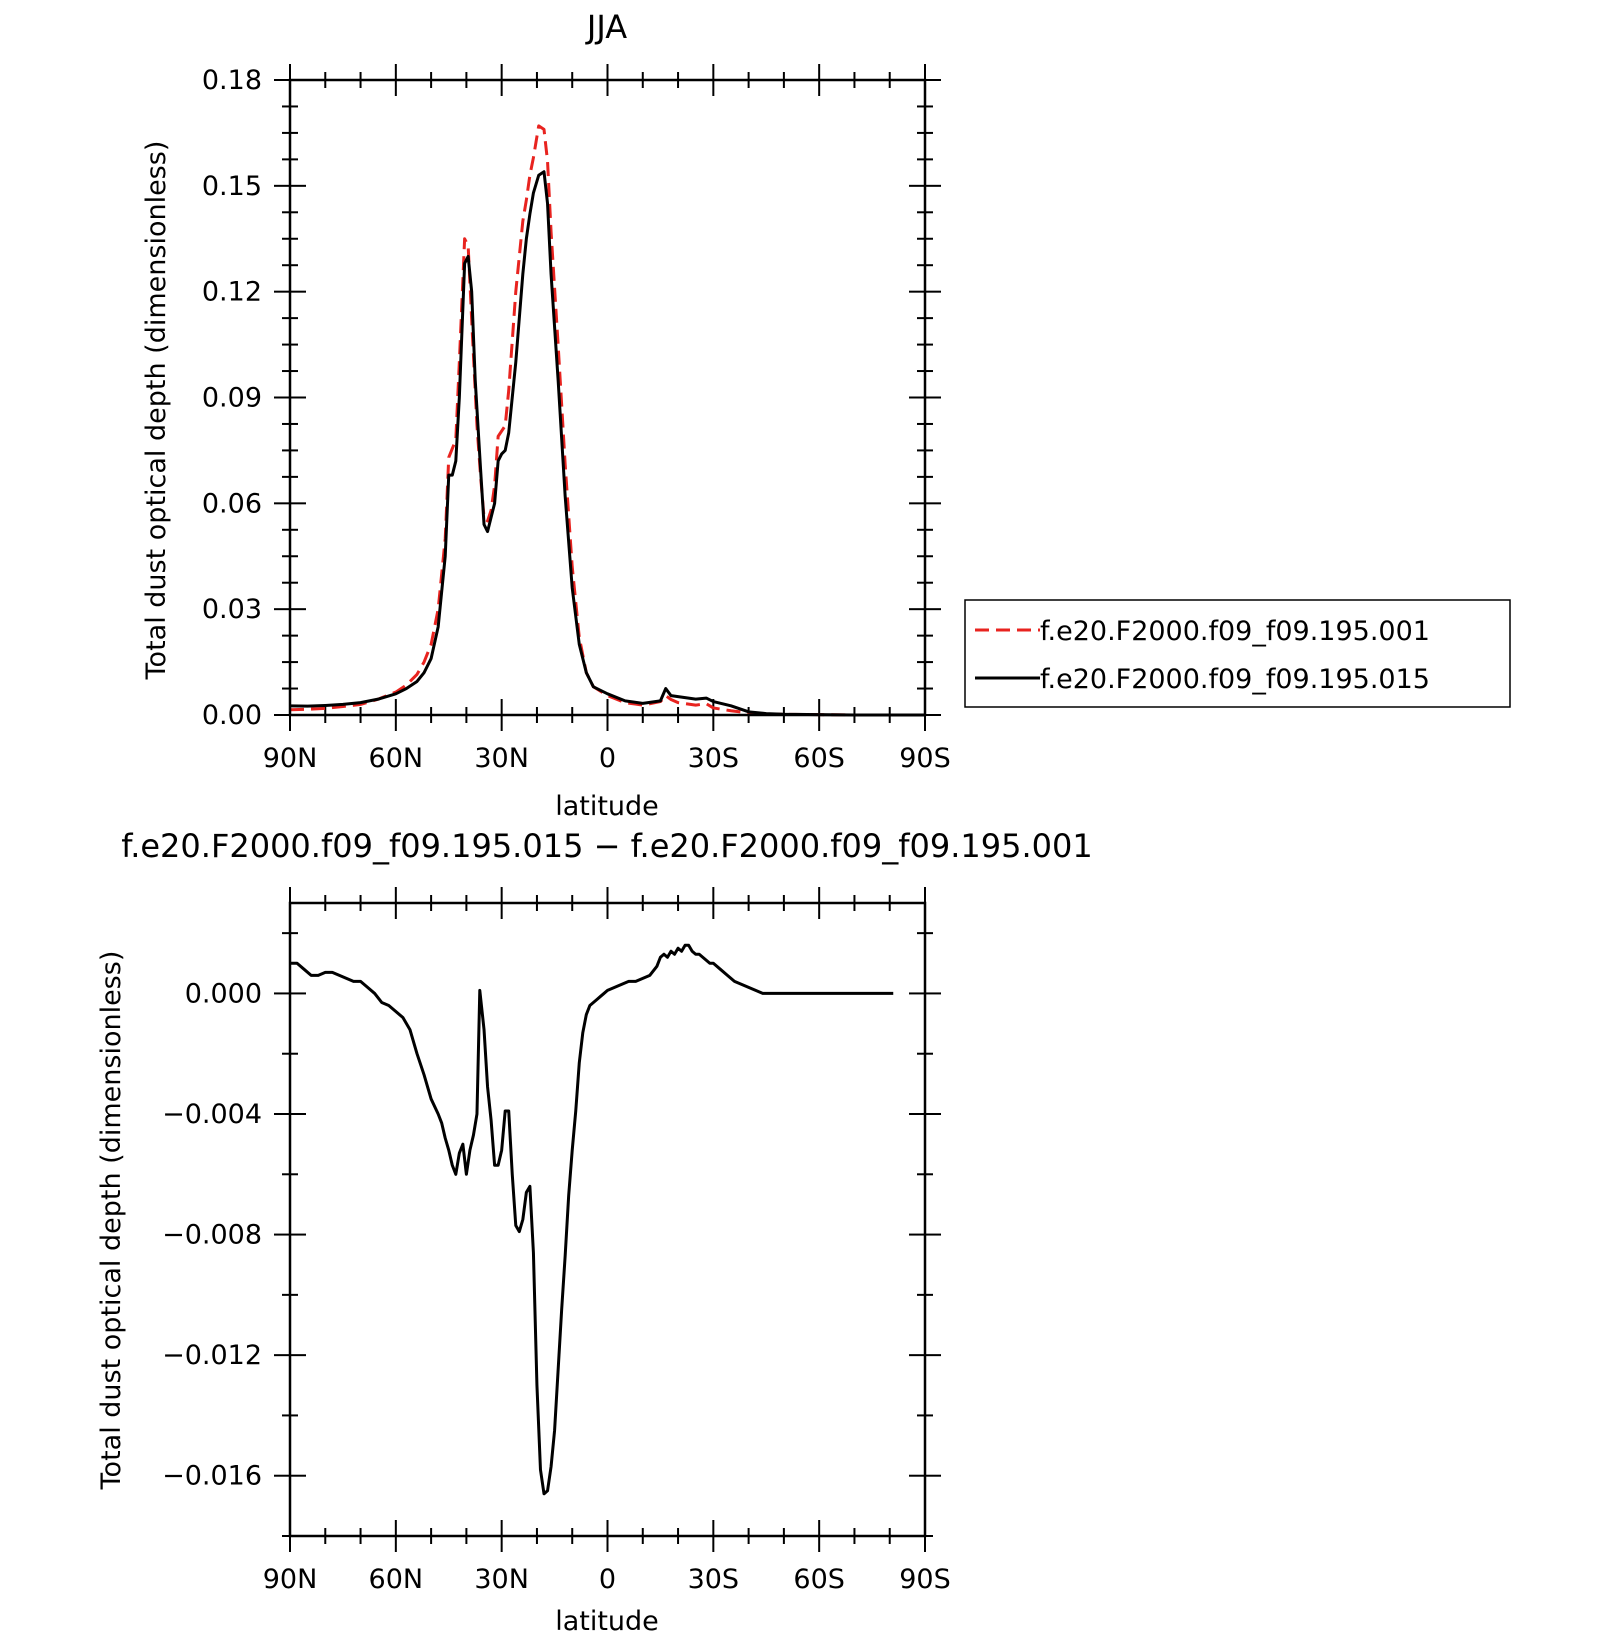  What do you see at coordinates (212, 1476) in the screenshot?
I see `y-tick-label: −0.016` at bounding box center [212, 1476].